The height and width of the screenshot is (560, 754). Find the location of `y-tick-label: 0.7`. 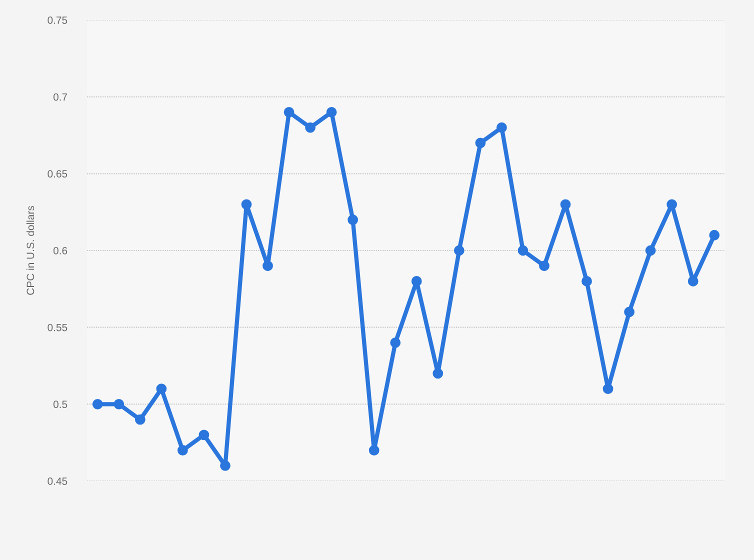

y-tick-label: 0.7 is located at coordinates (60, 97).